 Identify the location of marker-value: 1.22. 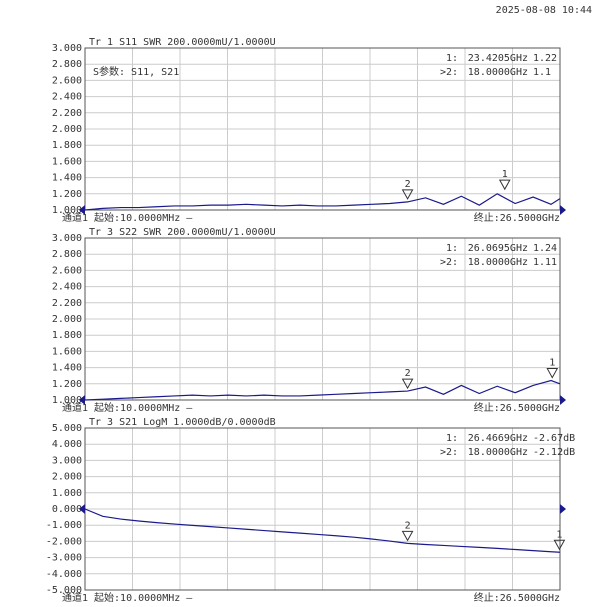
(545, 58).